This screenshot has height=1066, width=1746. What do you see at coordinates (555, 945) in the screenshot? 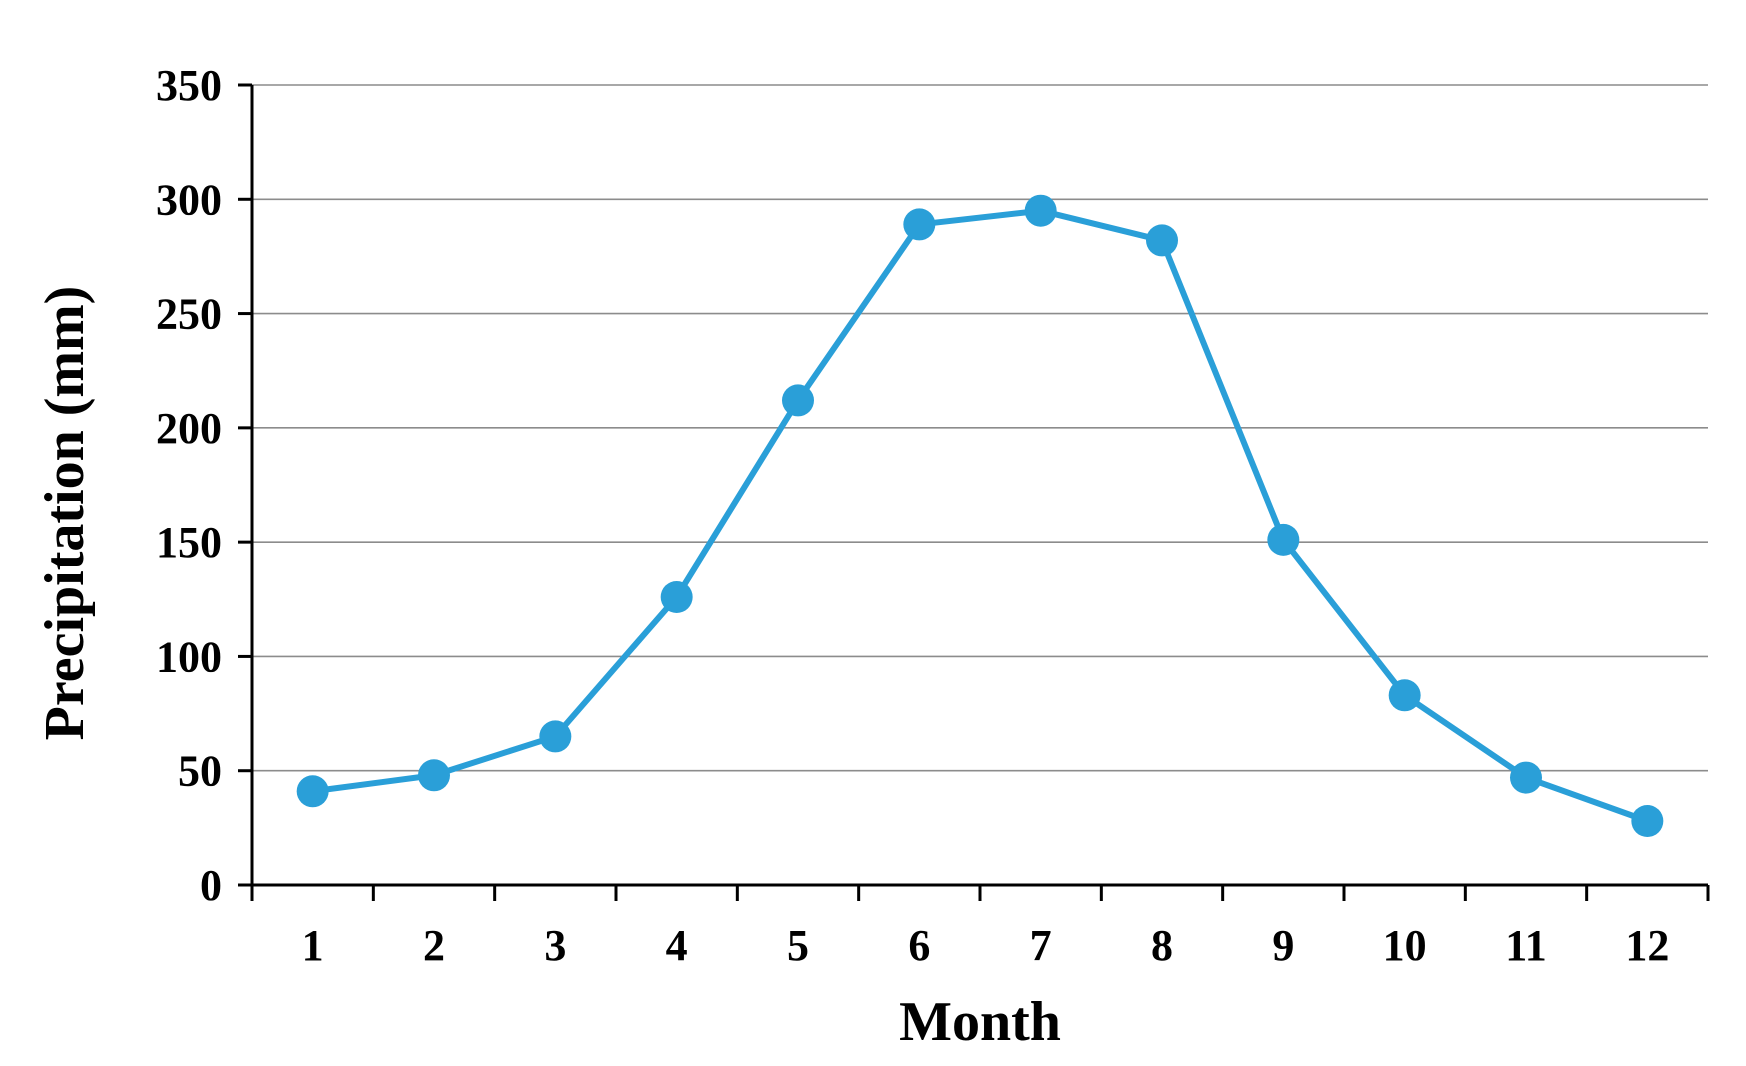
I see `x-tick-label: 3` at bounding box center [555, 945].